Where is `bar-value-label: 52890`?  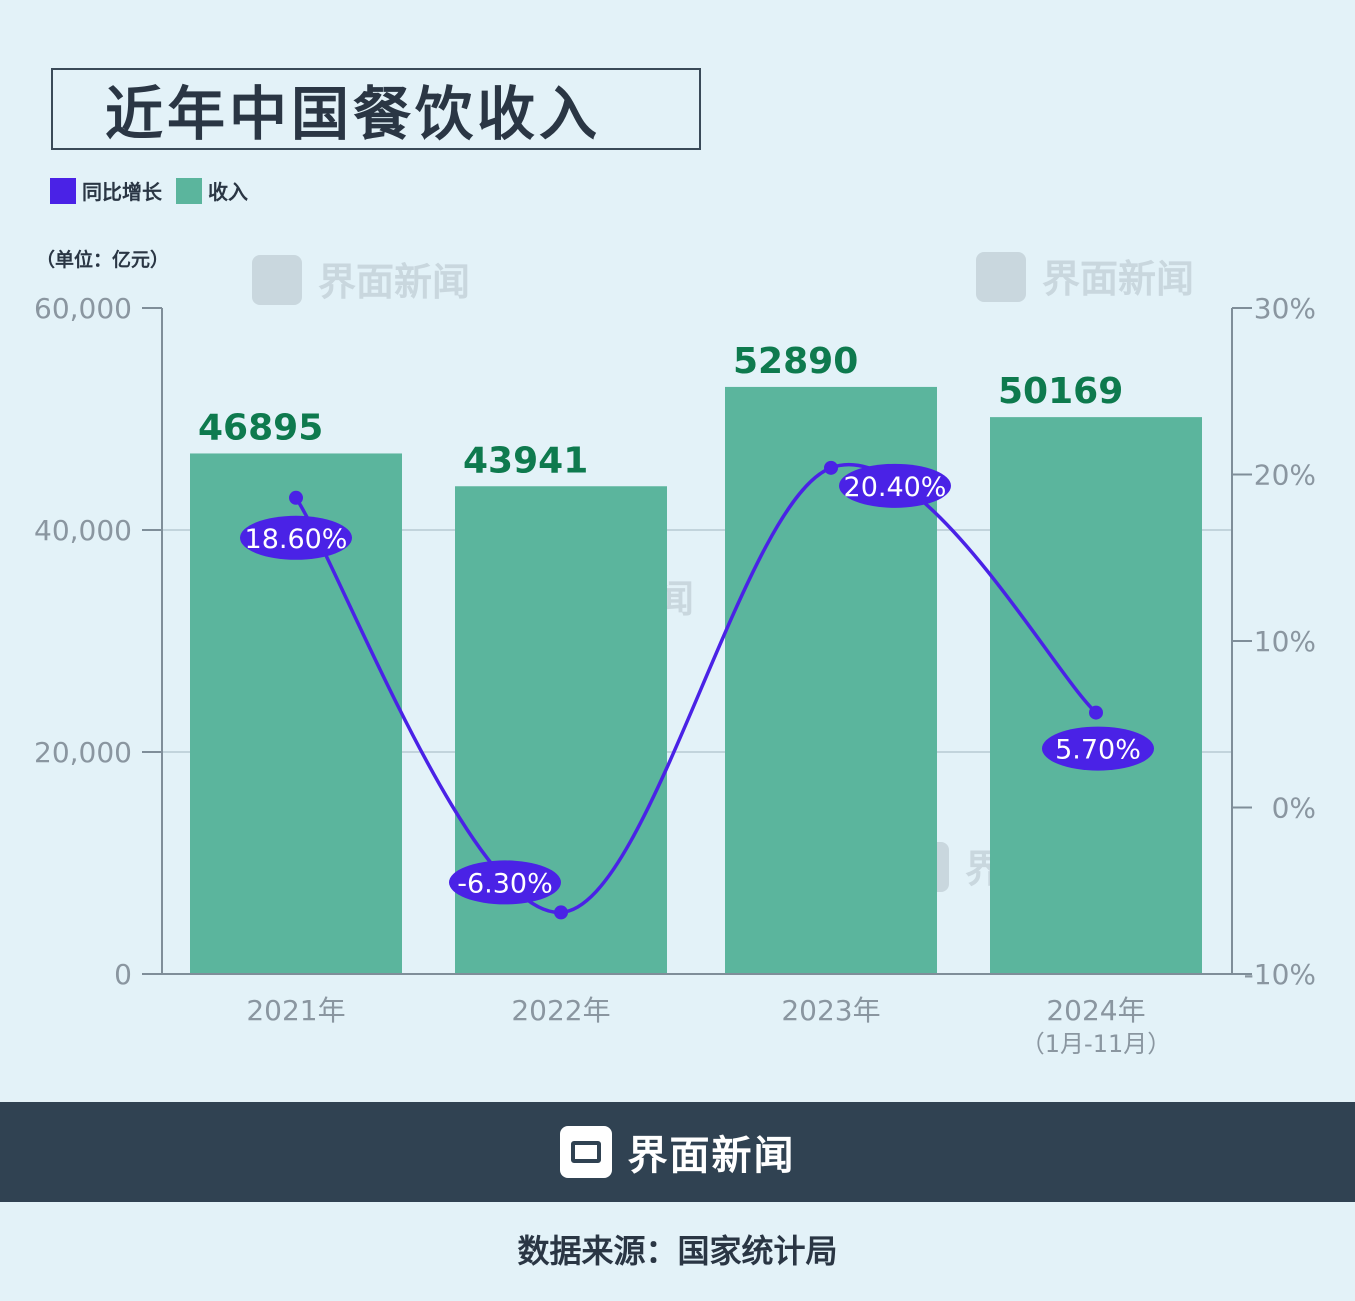
bar-value-label: 52890 is located at coordinates (795, 361).